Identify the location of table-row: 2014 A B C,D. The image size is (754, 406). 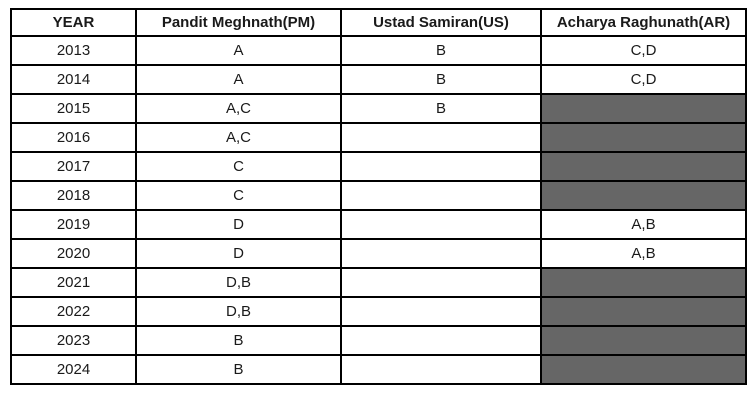
(378, 79).